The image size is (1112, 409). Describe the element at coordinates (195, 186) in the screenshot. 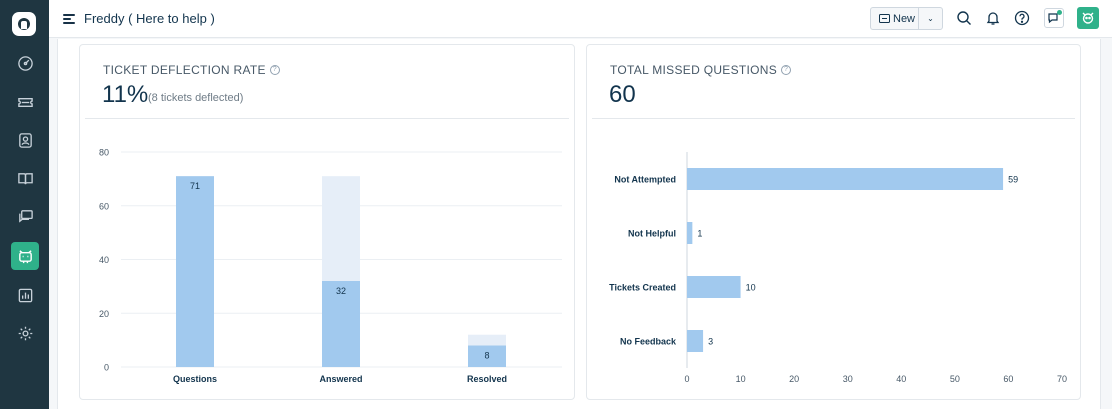

I see `data-label: 71` at that location.